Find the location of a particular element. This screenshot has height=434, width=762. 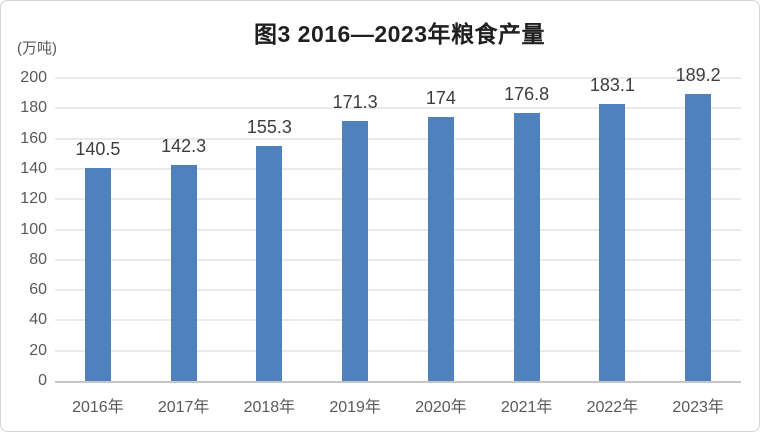

bar-slot: 176.8 is located at coordinates (527, 229).